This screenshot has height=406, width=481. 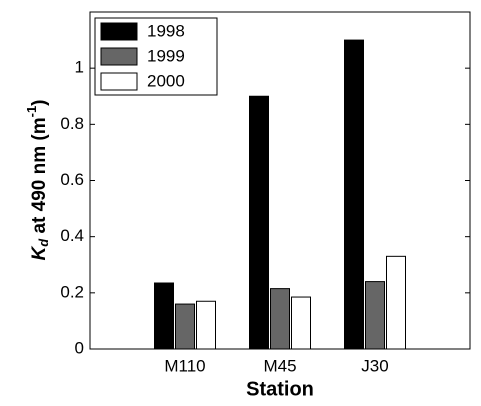 What do you see at coordinates (43, 242) in the screenshot?
I see `y-label-subscript: d` at bounding box center [43, 242].